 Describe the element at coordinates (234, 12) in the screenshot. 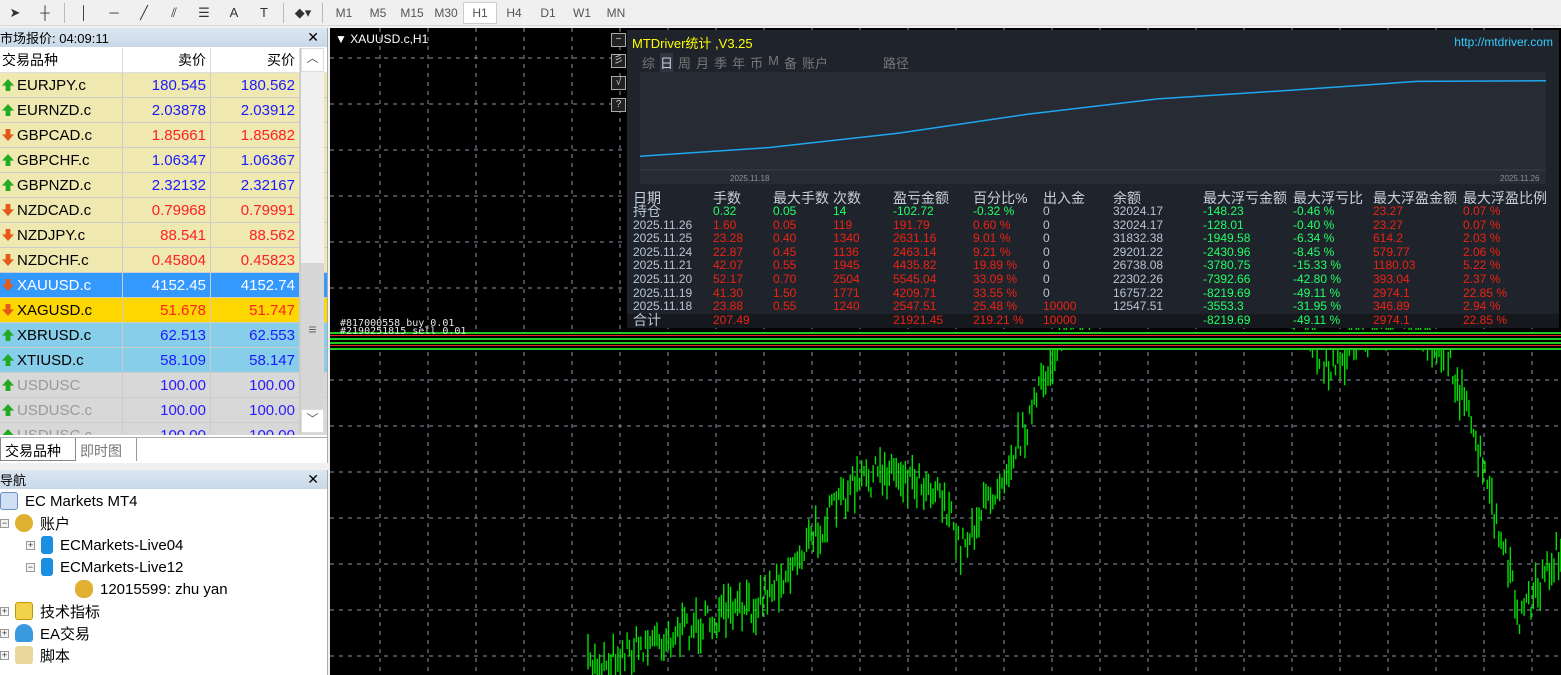

I see `text-icon: A` at that location.